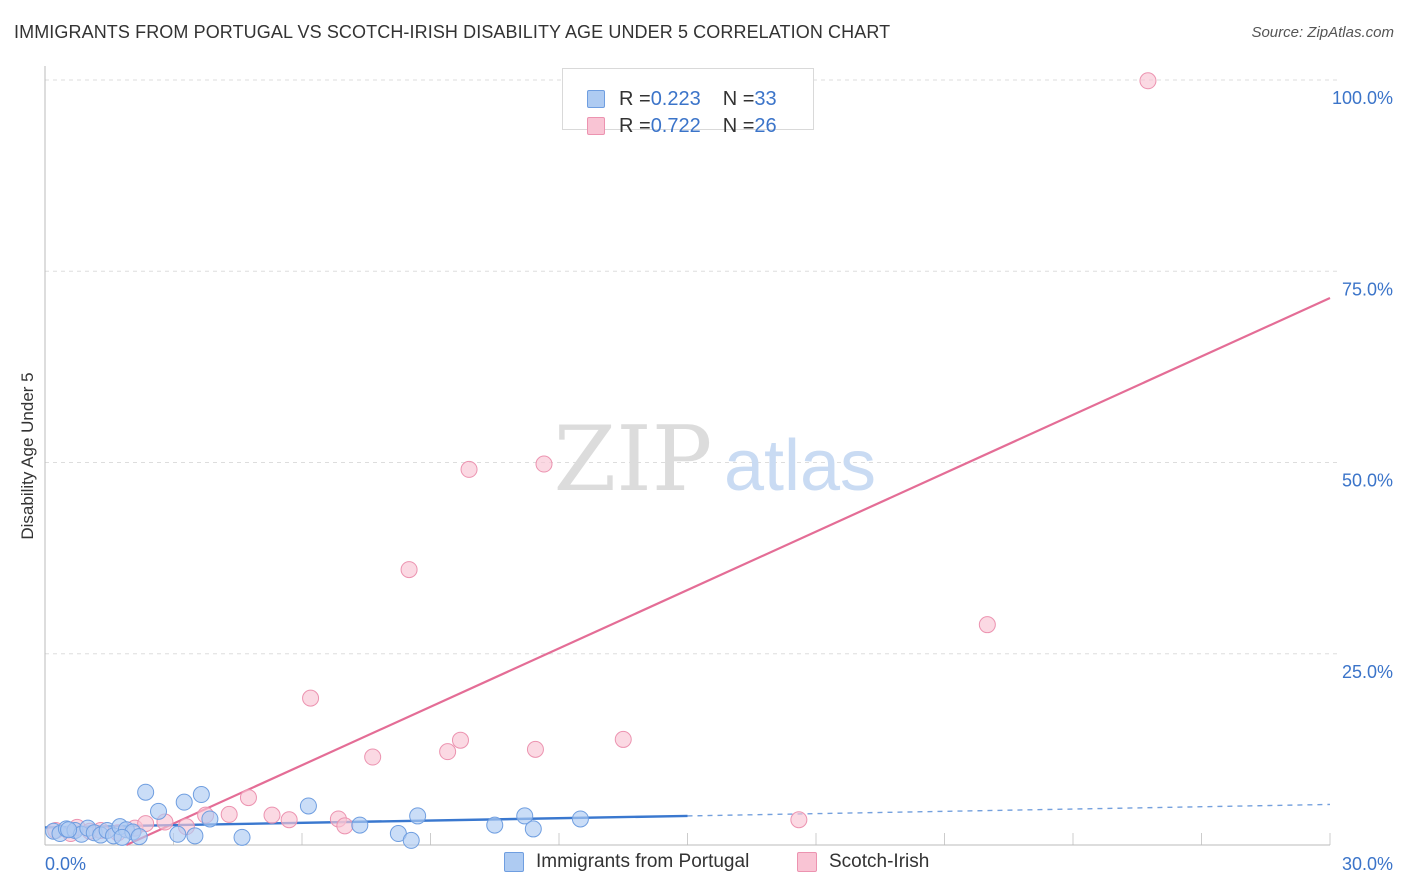 This screenshot has height=892, width=1406. I want to click on trend-line-portugal-projection, so click(1009, 810).